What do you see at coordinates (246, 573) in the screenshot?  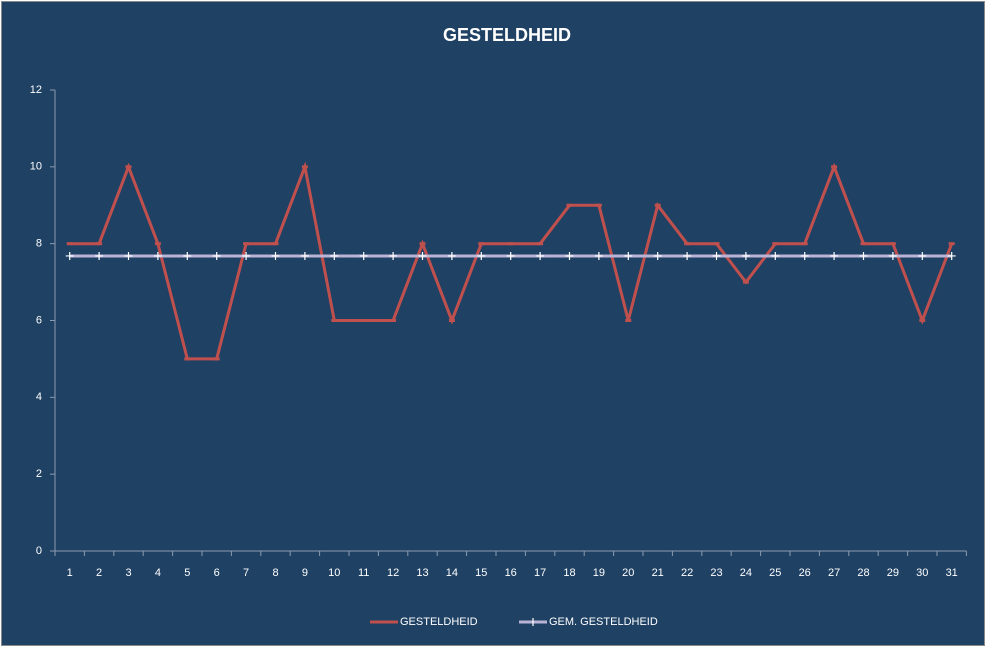 I see `x-tick-label: 7` at bounding box center [246, 573].